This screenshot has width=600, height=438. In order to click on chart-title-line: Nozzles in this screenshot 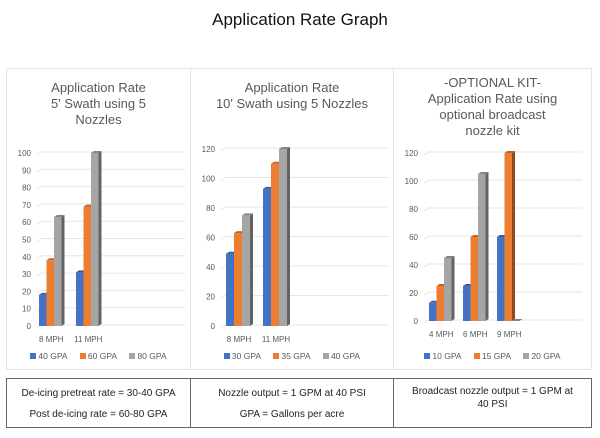, I will do `click(98, 119)`.